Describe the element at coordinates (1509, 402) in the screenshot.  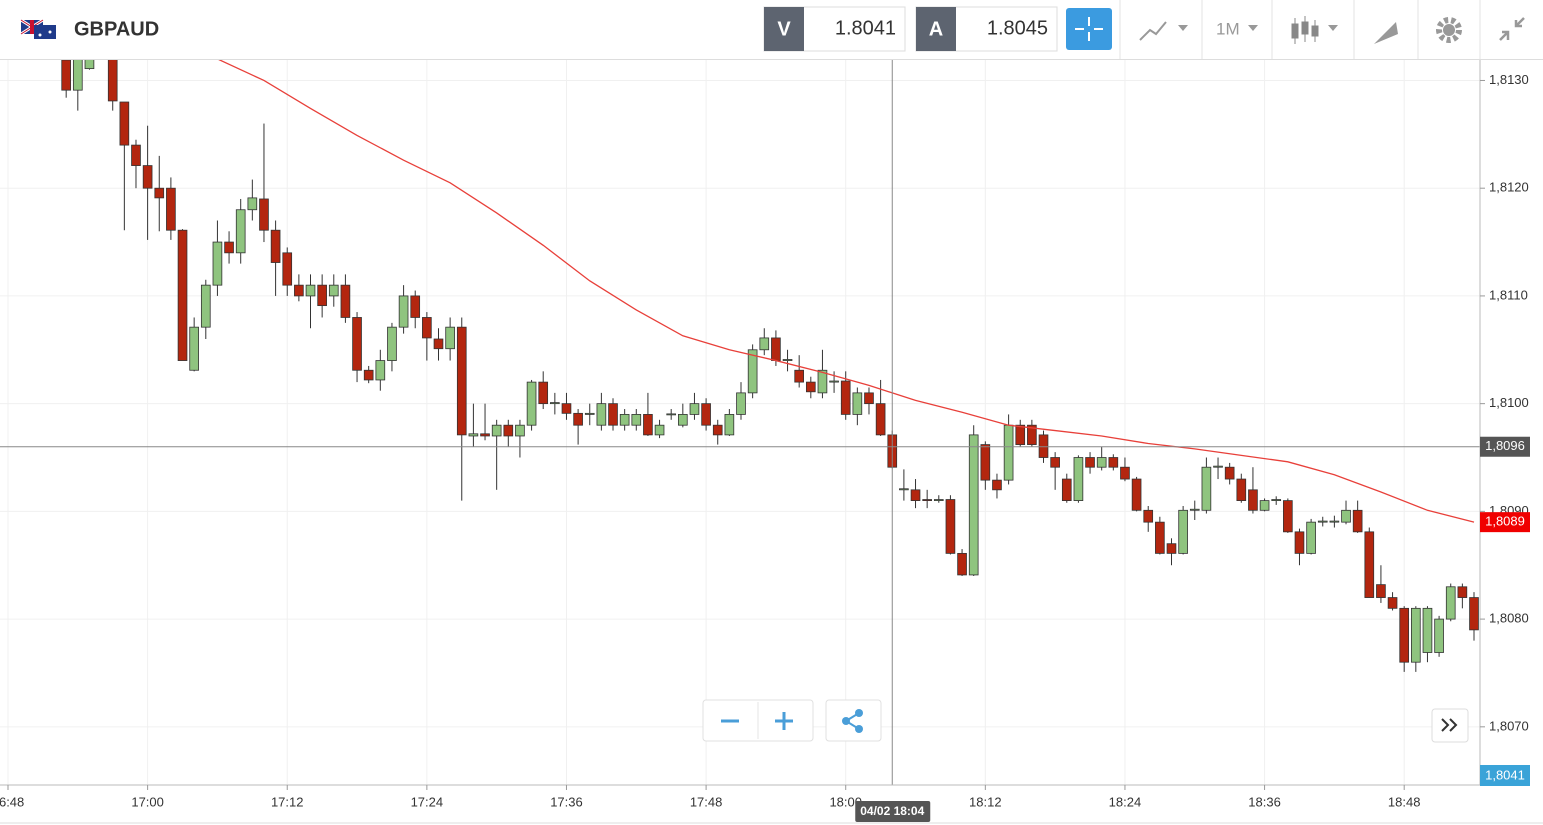
I see `y-tick-label: 1,8100` at that location.